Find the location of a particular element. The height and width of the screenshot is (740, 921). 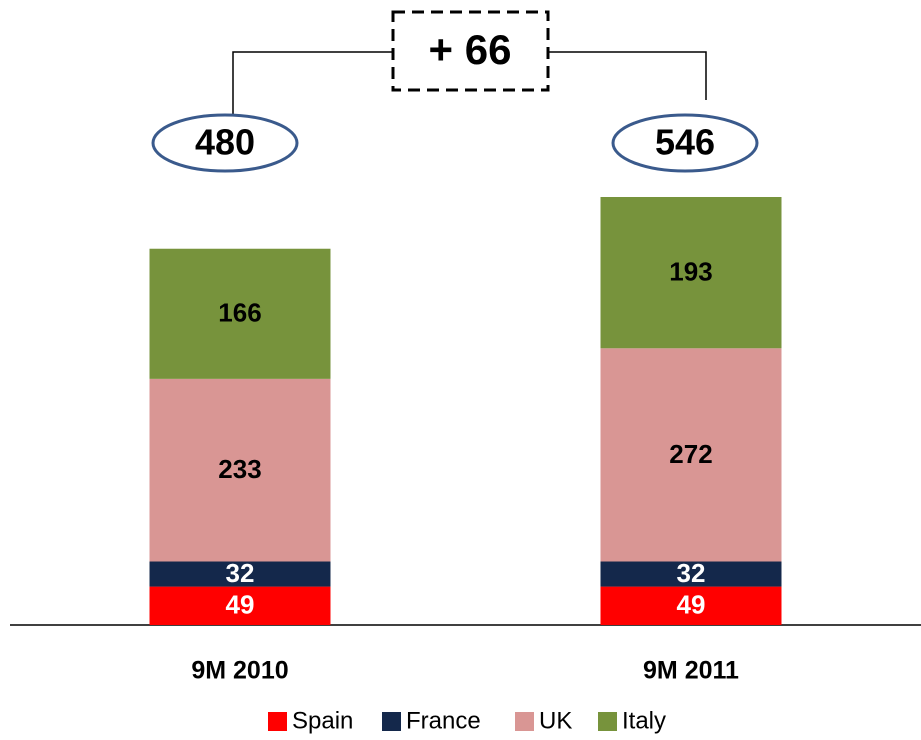

difference-box is located at coordinates (470, 51).